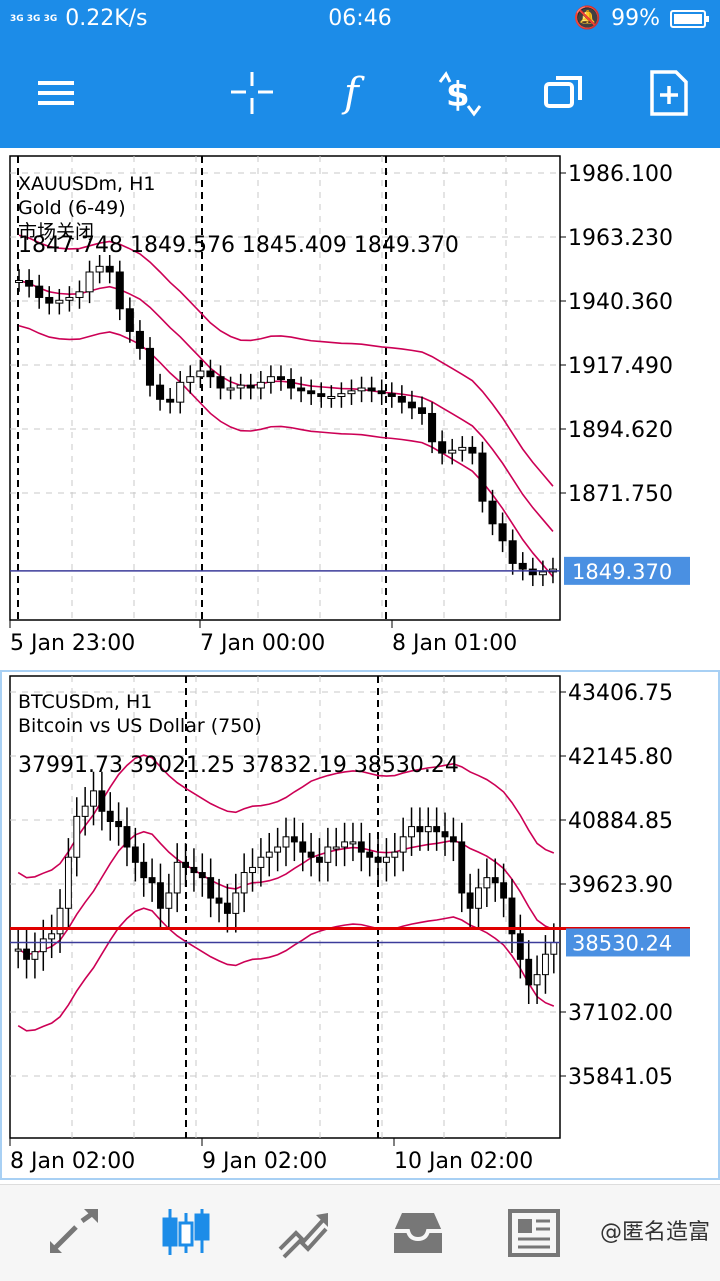 This screenshot has height=1281, width=720. I want to click on network-speed: 0.22K/s, so click(106, 18).